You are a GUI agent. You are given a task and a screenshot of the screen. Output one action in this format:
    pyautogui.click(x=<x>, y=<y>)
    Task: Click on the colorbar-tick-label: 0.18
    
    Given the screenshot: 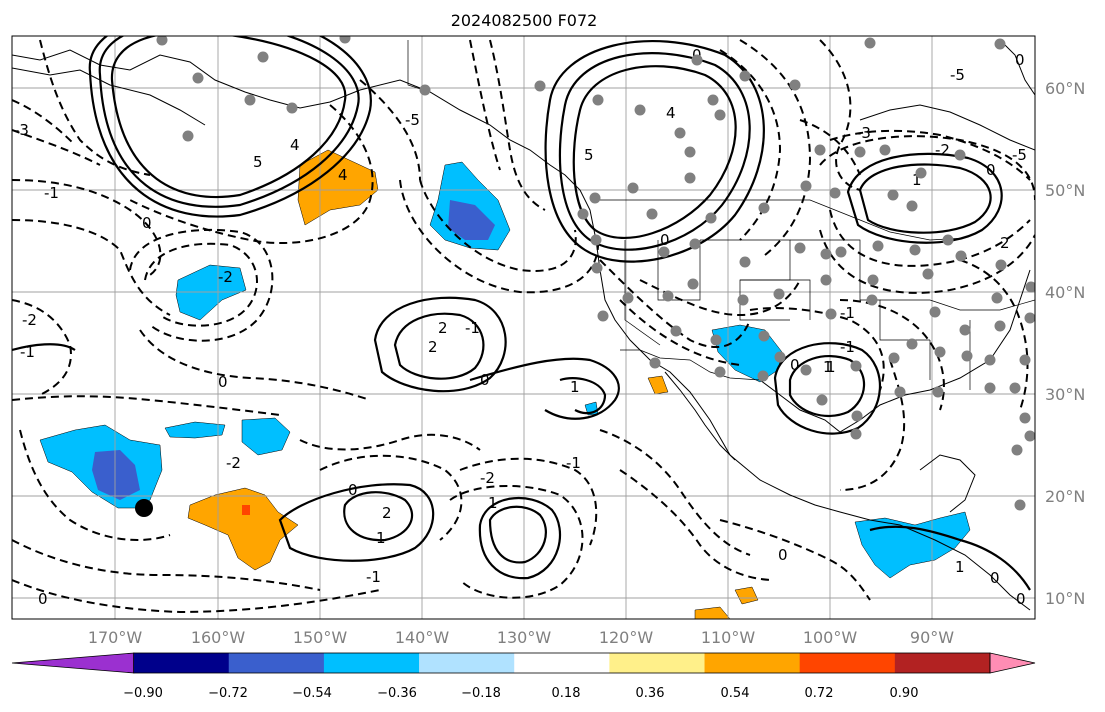 What is the action you would take?
    pyautogui.click(x=566, y=693)
    